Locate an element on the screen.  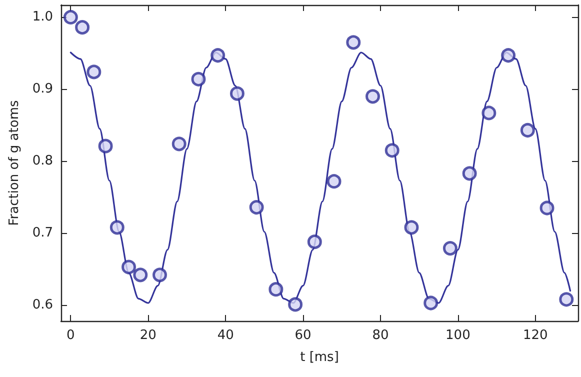
y-axis-title: Fraction of g atoms is located at coordinates (14, 163).